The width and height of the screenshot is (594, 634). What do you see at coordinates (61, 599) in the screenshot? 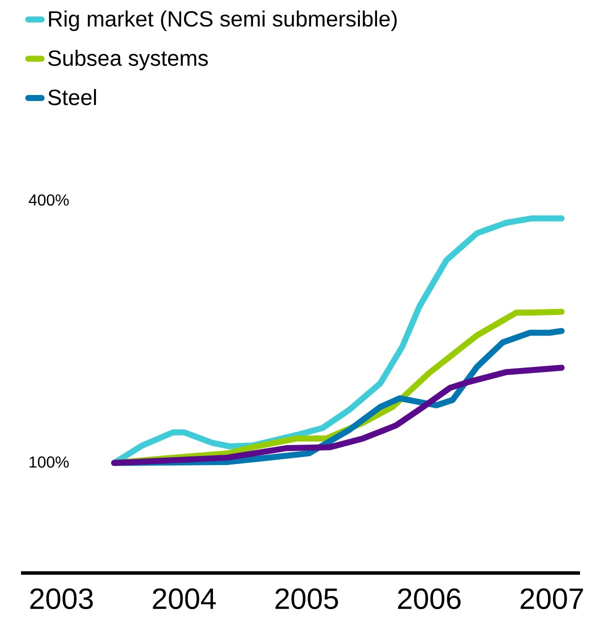
I see `x-tick-label: 2003` at bounding box center [61, 599].